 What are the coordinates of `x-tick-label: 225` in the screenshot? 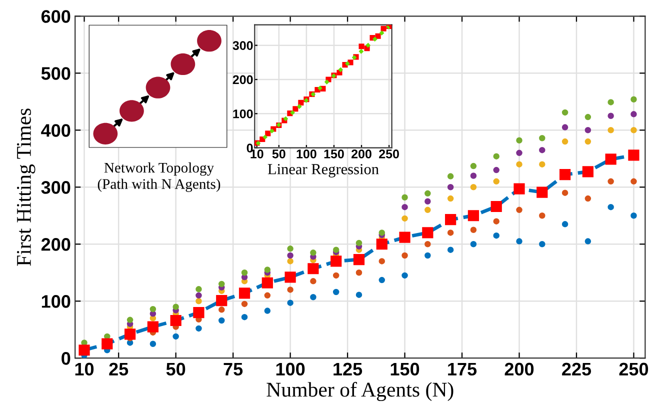 It's located at (577, 369).